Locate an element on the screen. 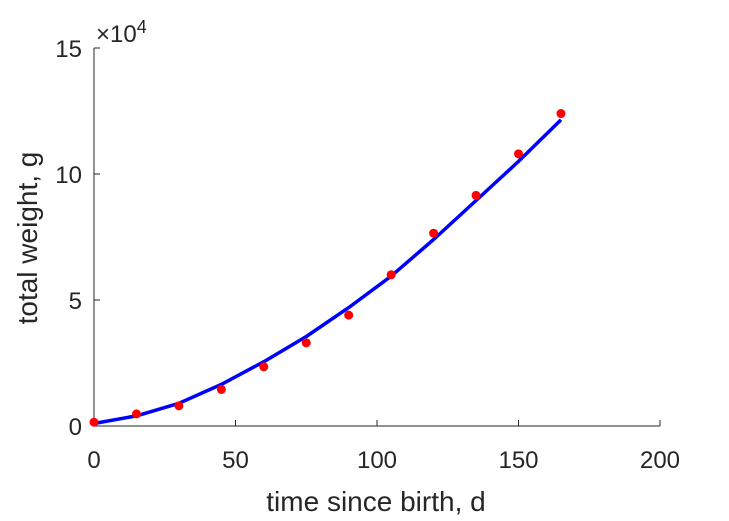 The width and height of the screenshot is (729, 521). y-tick-label: 0 is located at coordinates (75, 427).